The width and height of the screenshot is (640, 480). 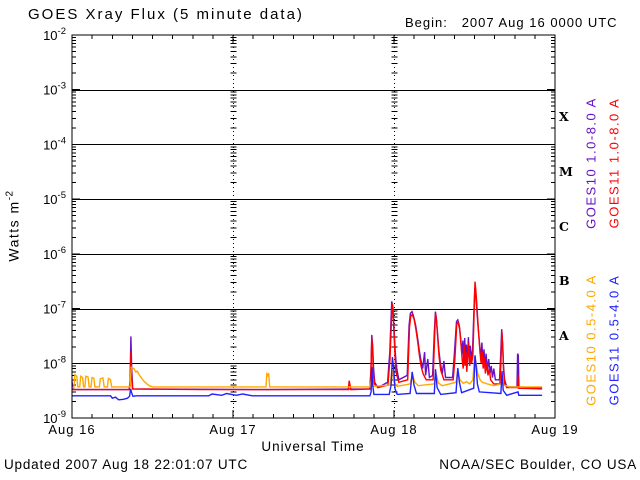 What do you see at coordinates (554, 429) in the screenshot?
I see `x-tick-label: Aug 19` at bounding box center [554, 429].